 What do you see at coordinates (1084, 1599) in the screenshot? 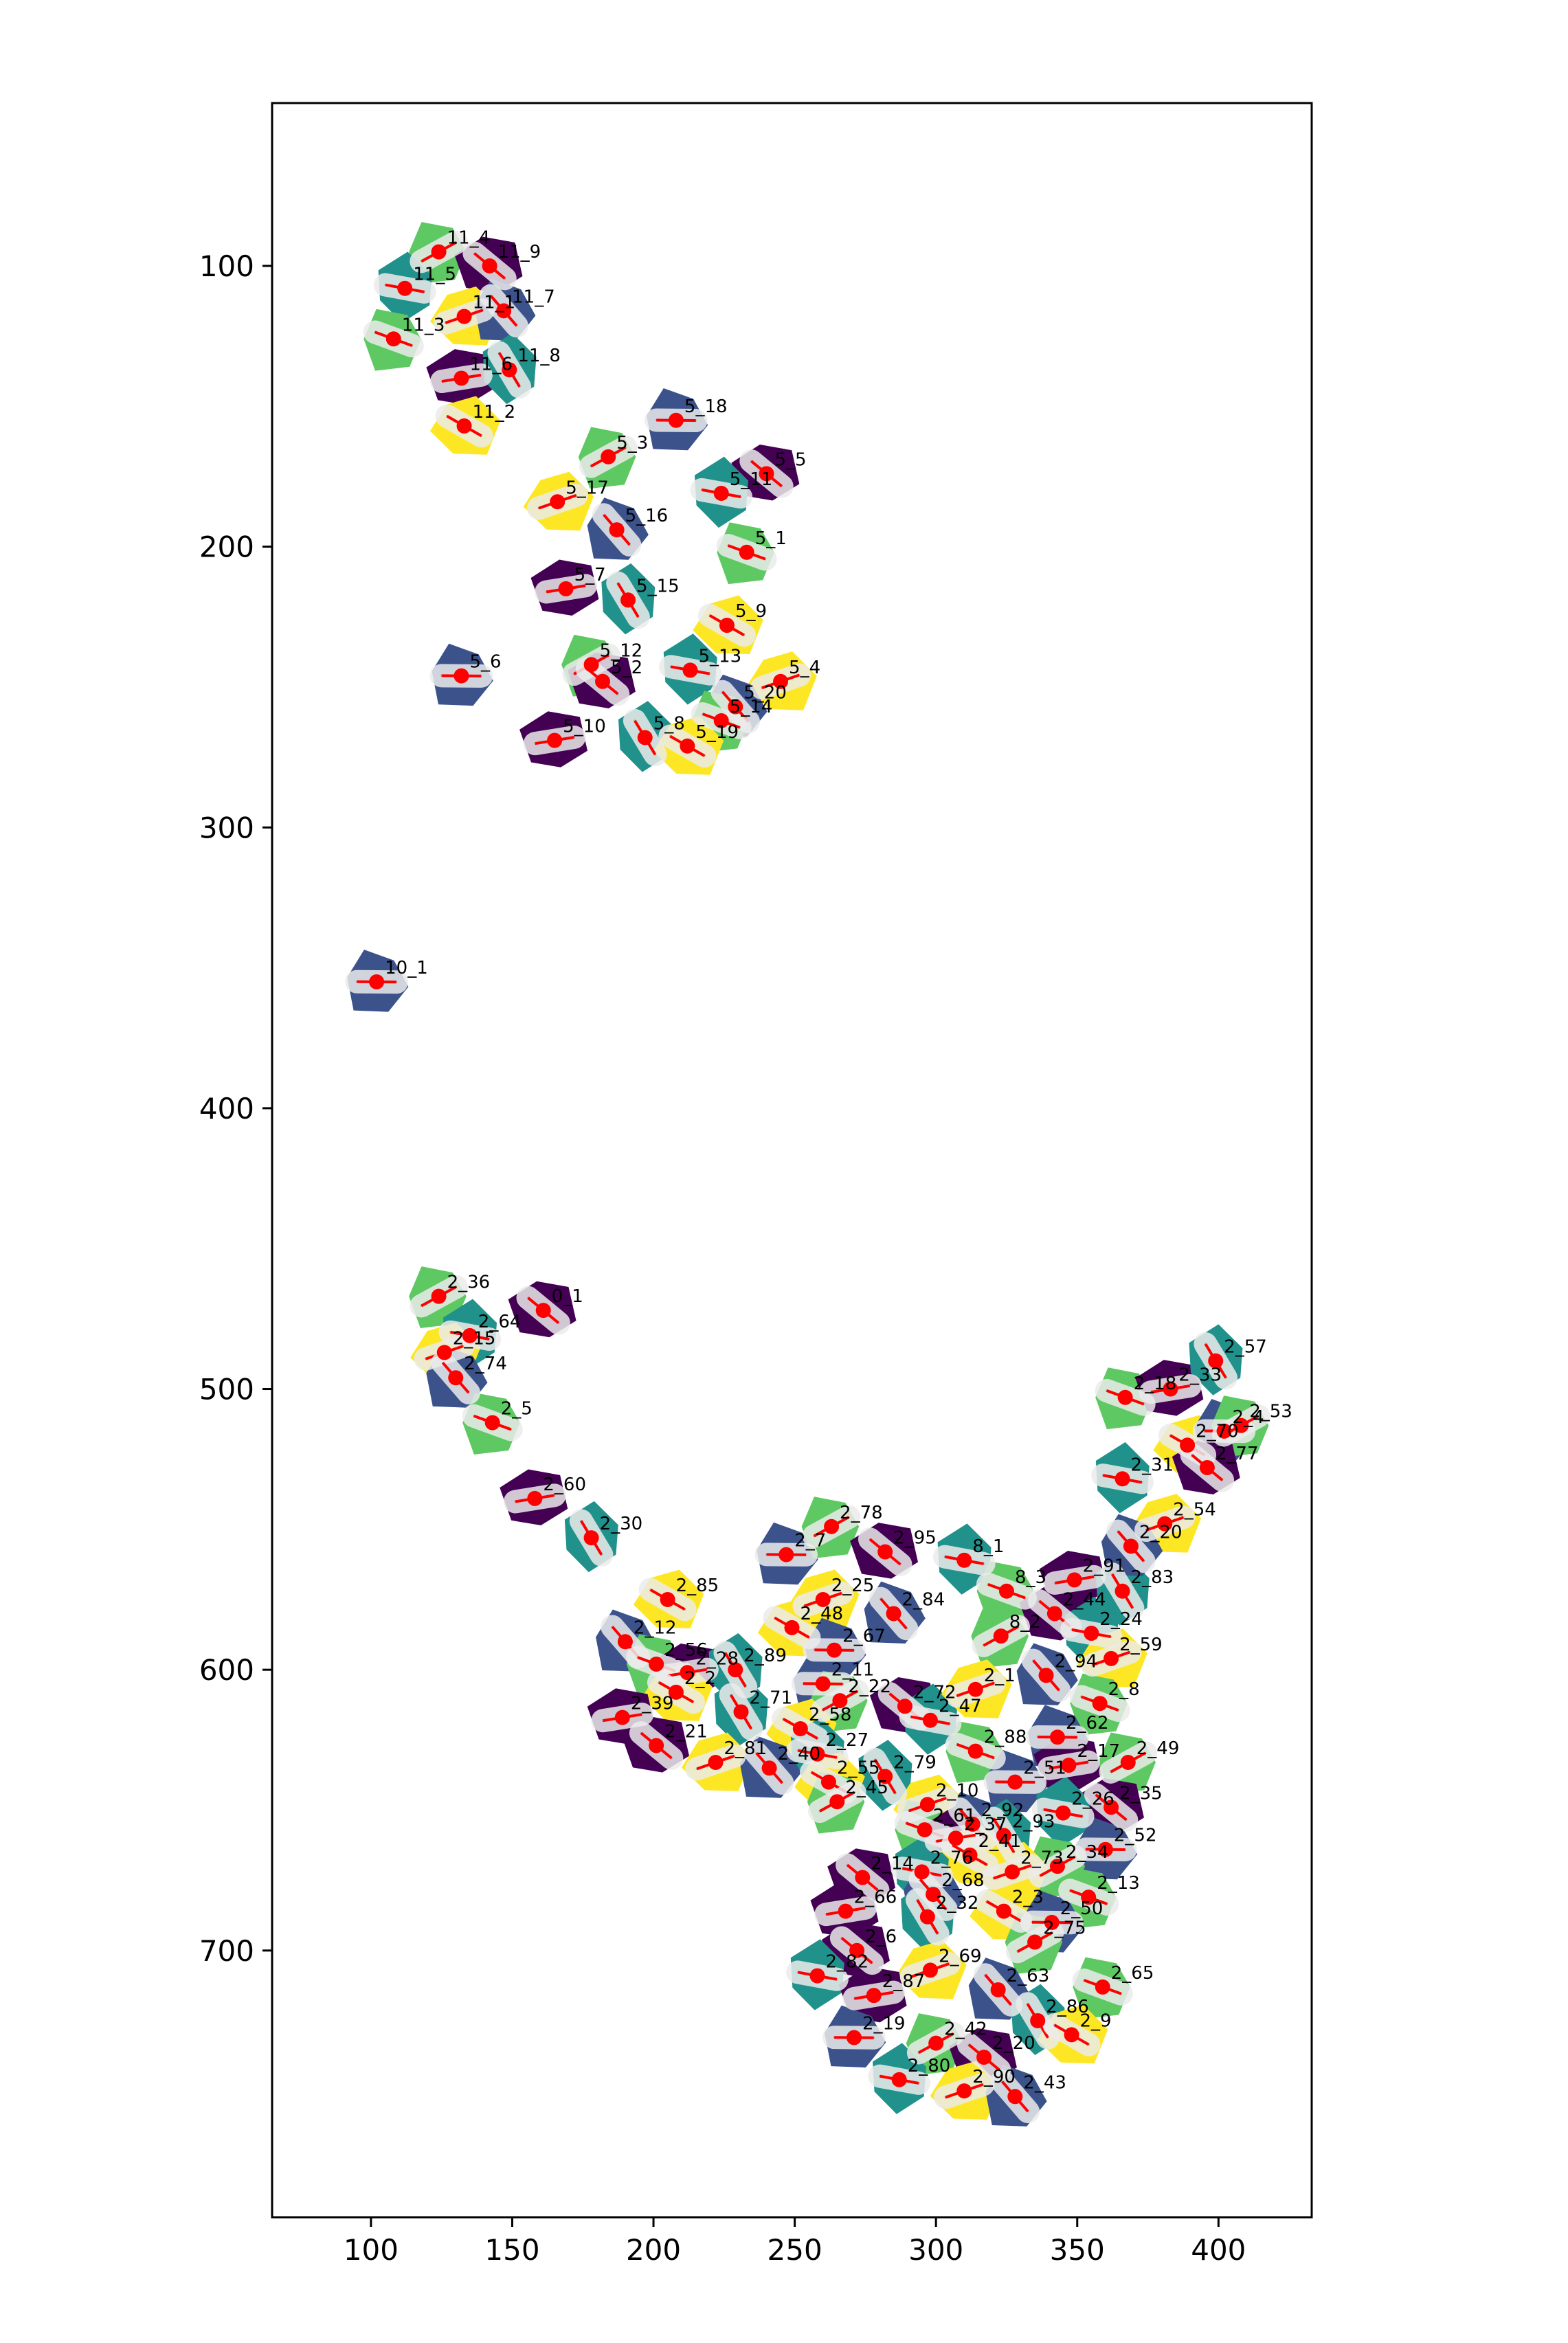
I see `point-label: 2_44` at bounding box center [1084, 1599].